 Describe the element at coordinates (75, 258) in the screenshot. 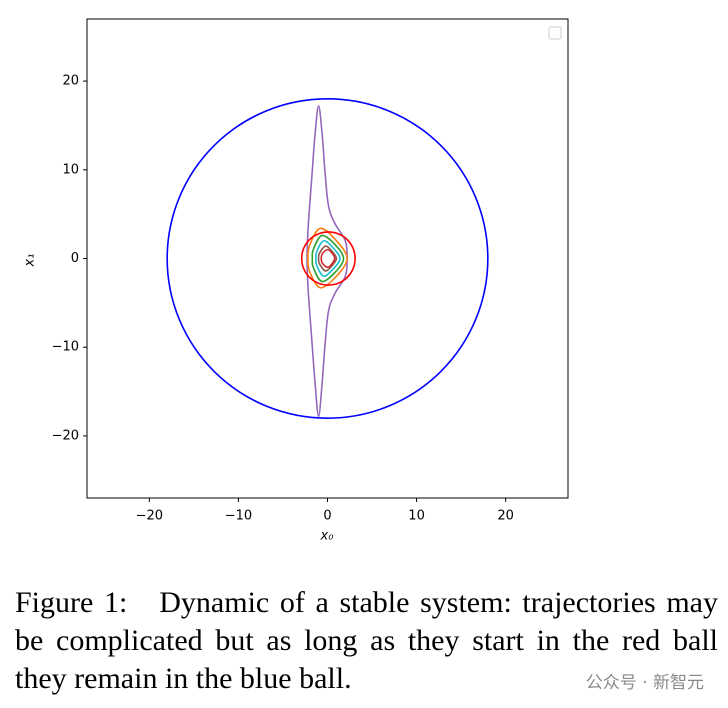

I see `y-tick-label: 0` at that location.